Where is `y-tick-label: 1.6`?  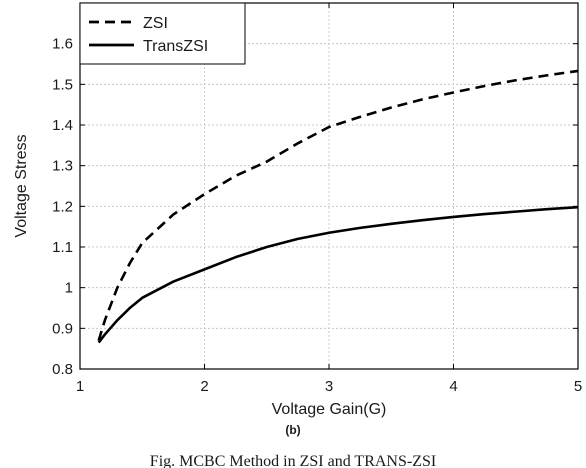 y-tick-label: 1.6 is located at coordinates (62, 44).